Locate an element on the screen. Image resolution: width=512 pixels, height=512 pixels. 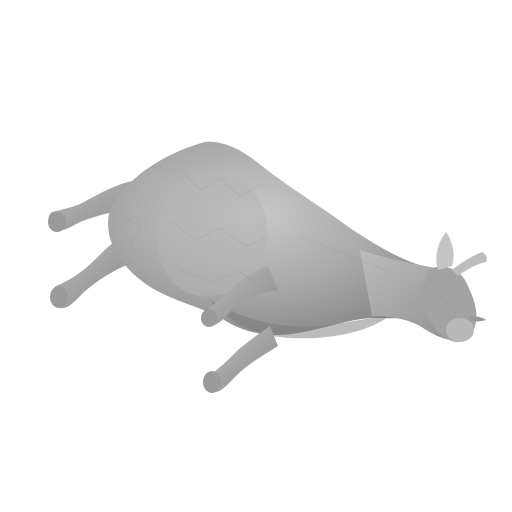
front-hoof-upper is located at coordinates (209, 318).